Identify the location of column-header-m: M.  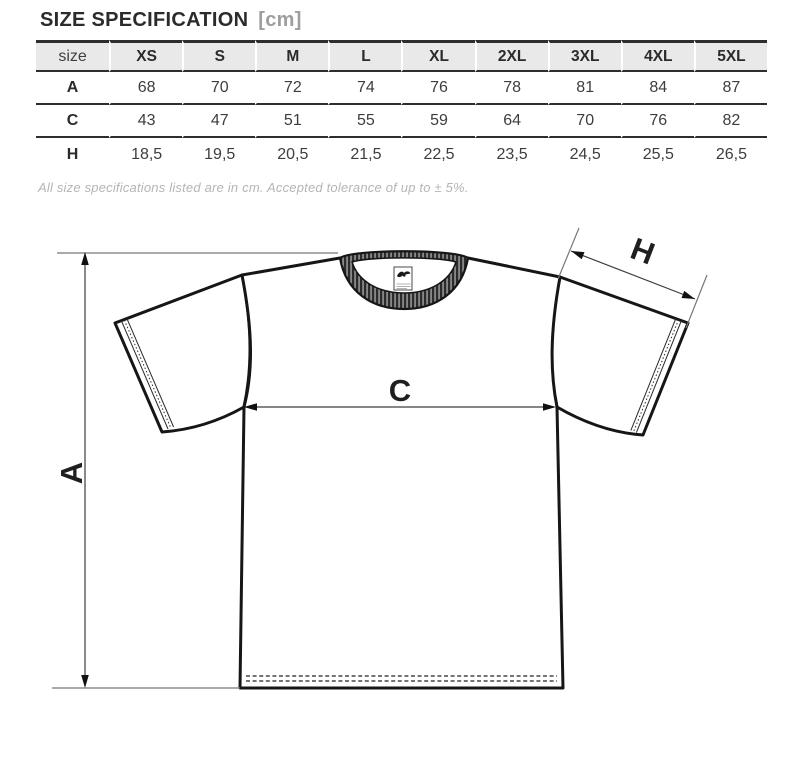
(292, 56).